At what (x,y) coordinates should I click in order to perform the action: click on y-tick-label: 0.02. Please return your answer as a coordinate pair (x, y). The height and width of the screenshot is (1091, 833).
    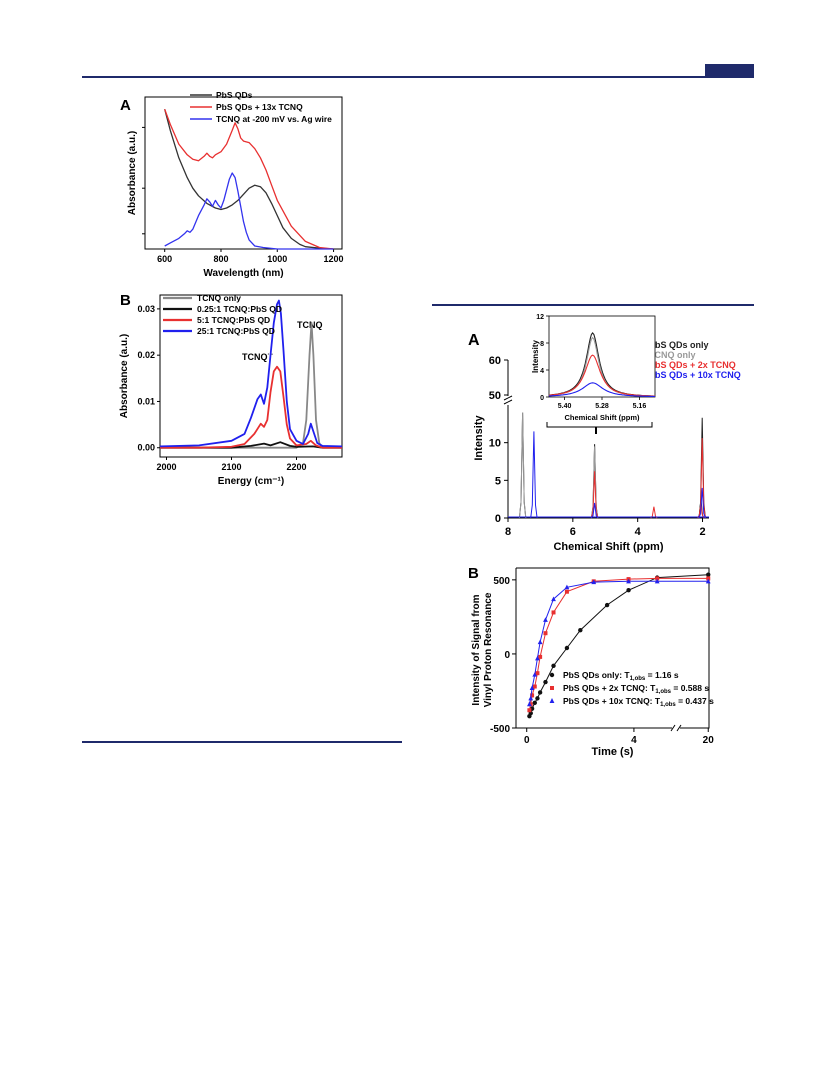
    Looking at the image, I should click on (146, 355).